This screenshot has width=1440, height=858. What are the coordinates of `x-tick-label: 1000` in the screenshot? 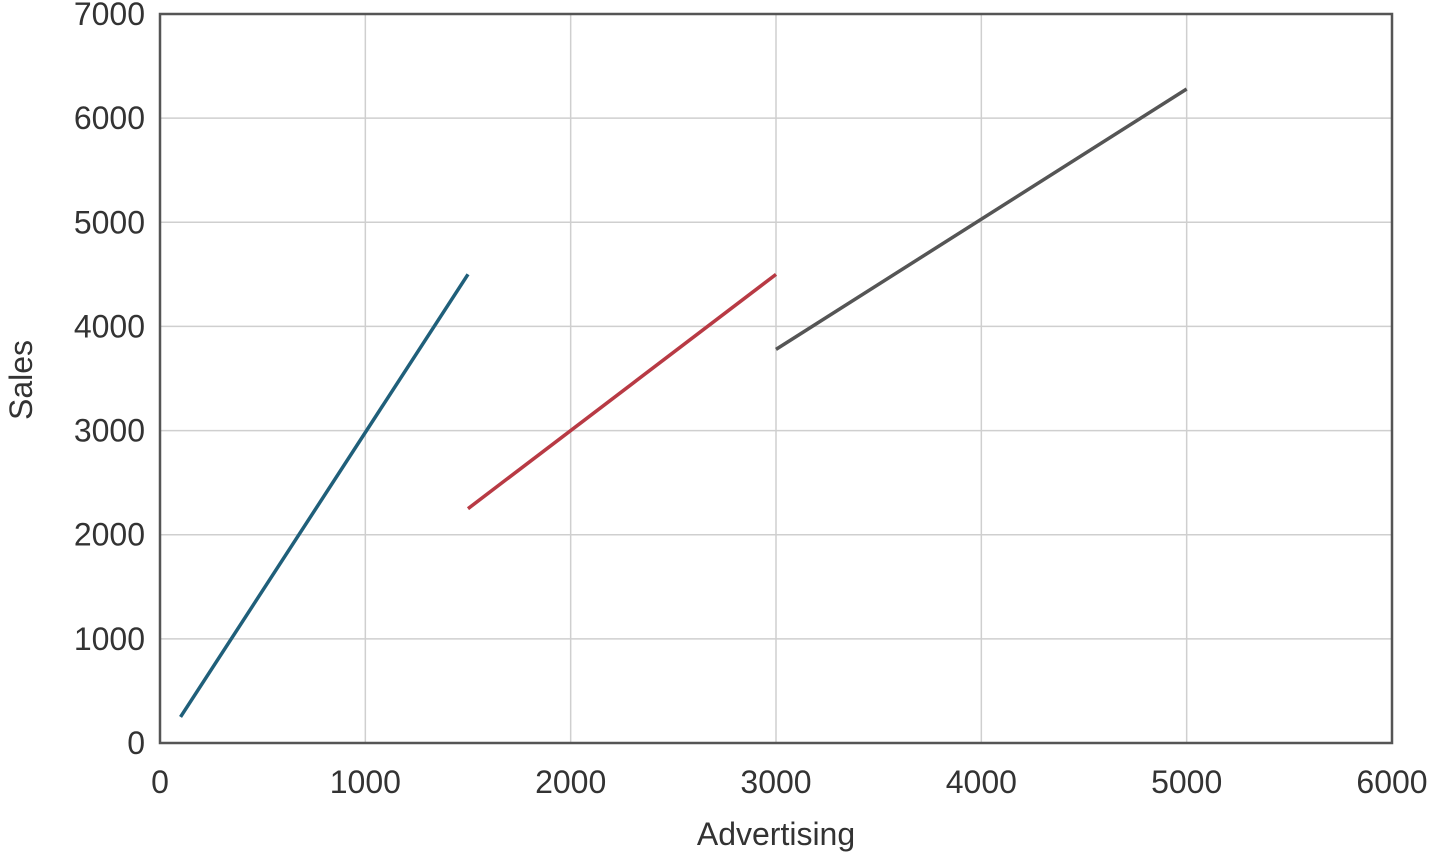 It's located at (365, 782).